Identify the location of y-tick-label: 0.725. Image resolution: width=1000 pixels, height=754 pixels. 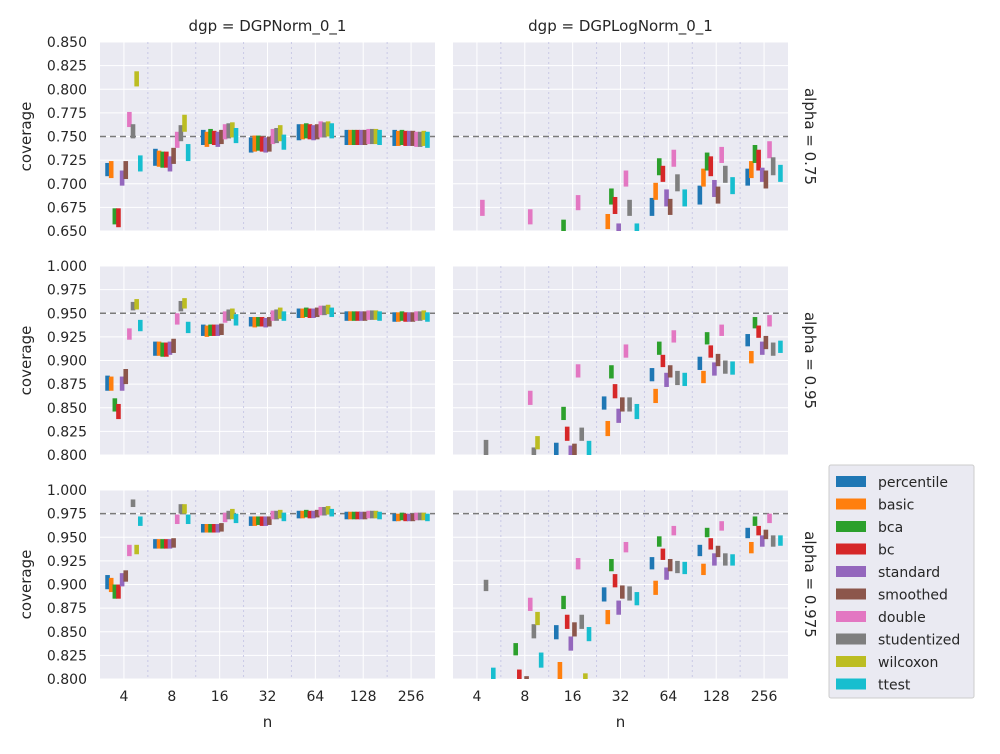
(67, 161).